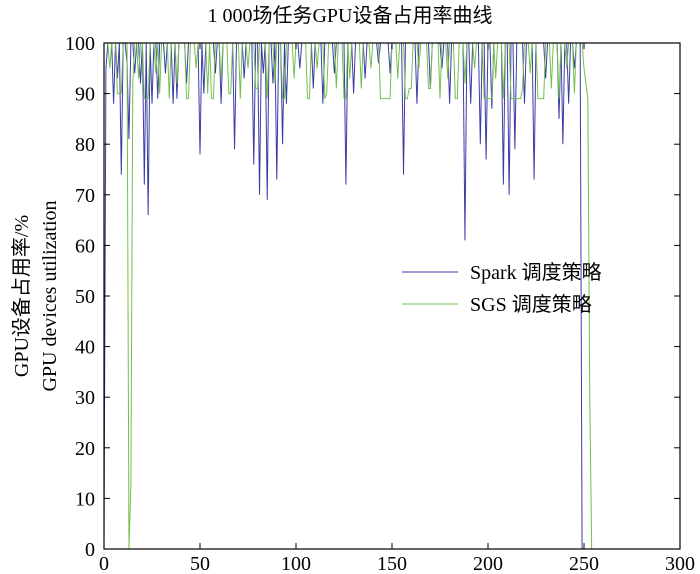  I want to click on x-tick-label: 300, so click(680, 563).